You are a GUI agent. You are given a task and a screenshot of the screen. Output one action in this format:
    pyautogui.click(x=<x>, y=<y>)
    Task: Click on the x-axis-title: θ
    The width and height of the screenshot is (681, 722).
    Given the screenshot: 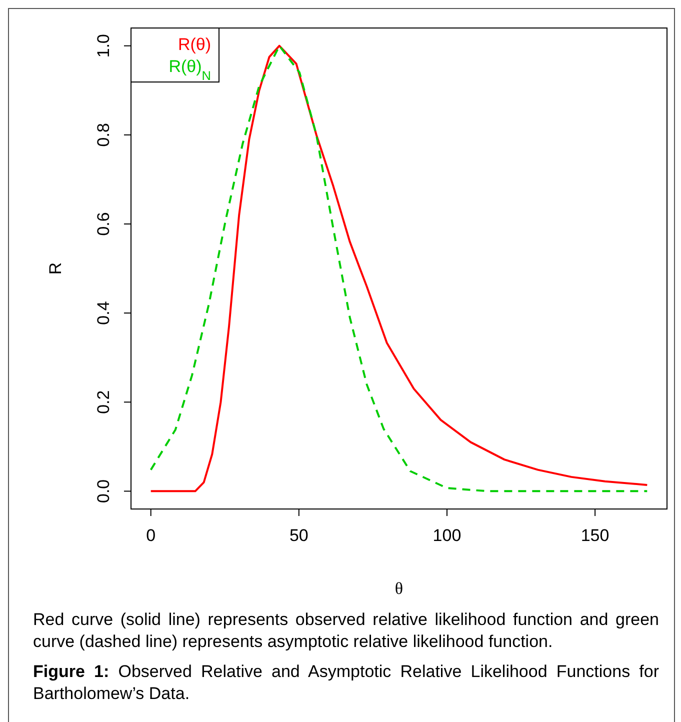 What is the action you would take?
    pyautogui.click(x=399, y=588)
    